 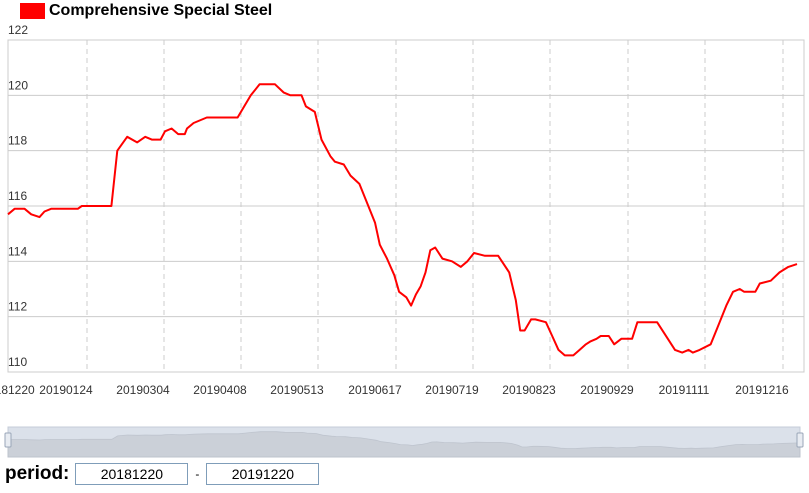 What do you see at coordinates (684, 390) in the screenshot?
I see `x-tick-label: 20191111` at bounding box center [684, 390].